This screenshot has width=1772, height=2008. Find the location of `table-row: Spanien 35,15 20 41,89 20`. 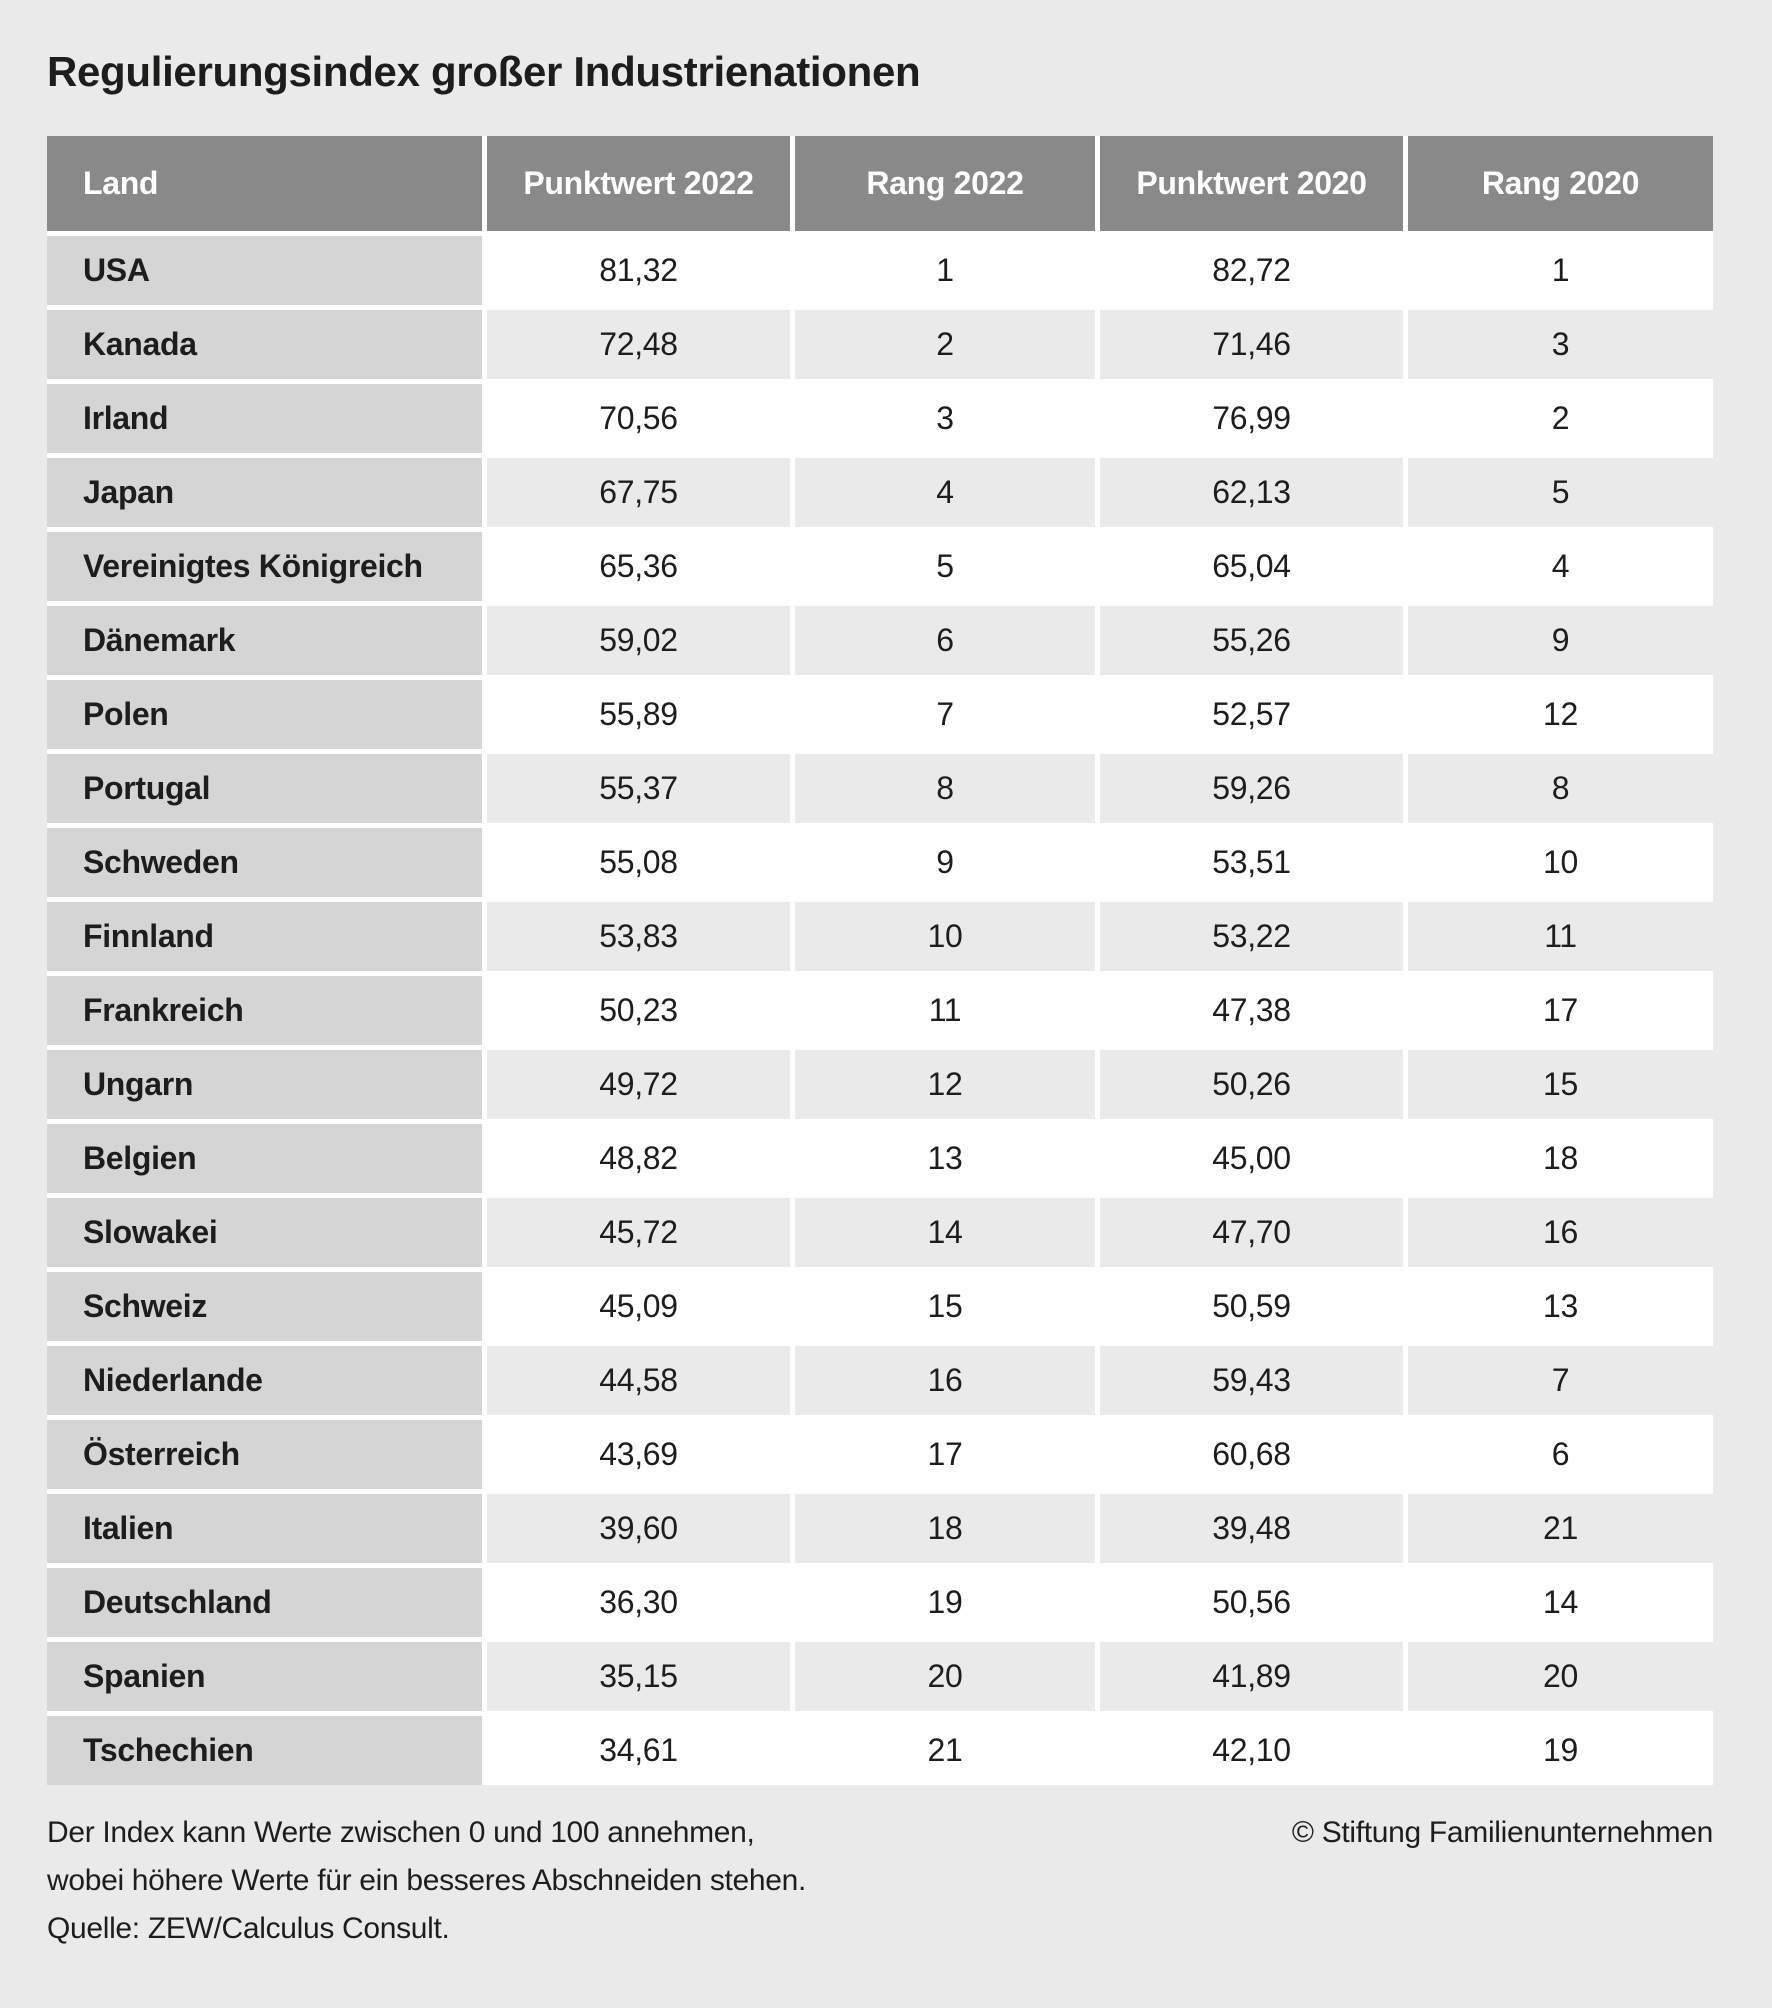

table-row: Spanien 35,15 20 41,89 20 is located at coordinates (880, 1679).